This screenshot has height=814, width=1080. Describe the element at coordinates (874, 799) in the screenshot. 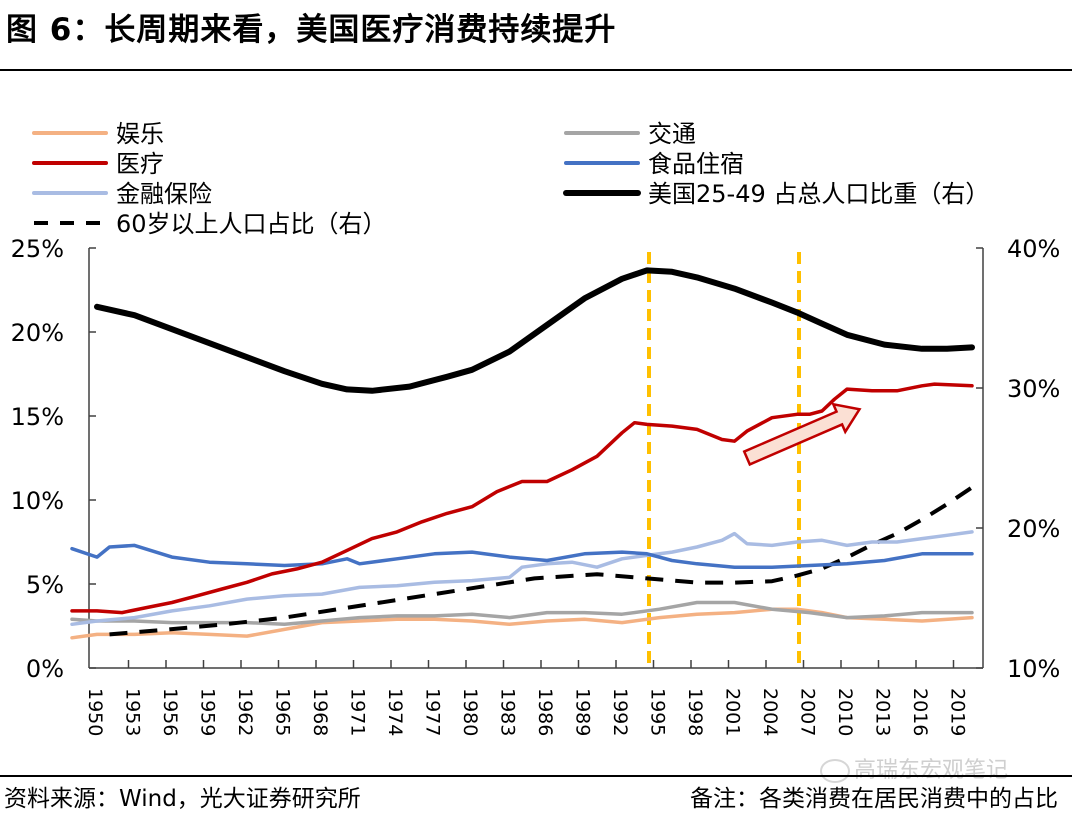

I see `remark-note: 备注：各类消费在居民消费中的占比` at that location.